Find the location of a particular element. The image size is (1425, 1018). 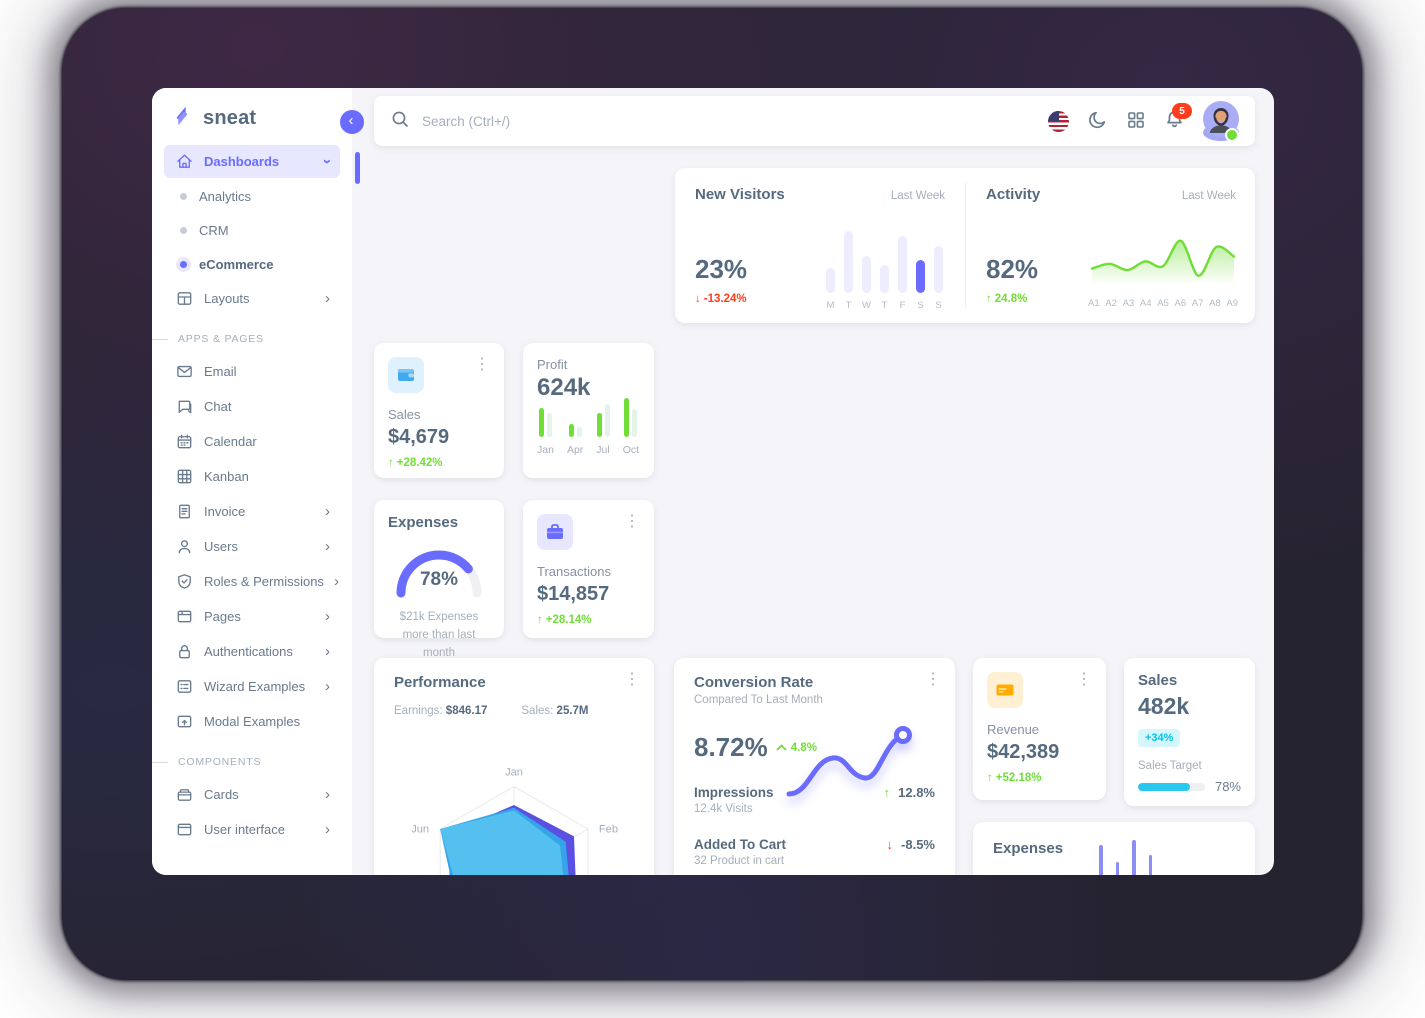

profit-value: 624k is located at coordinates (564, 387).